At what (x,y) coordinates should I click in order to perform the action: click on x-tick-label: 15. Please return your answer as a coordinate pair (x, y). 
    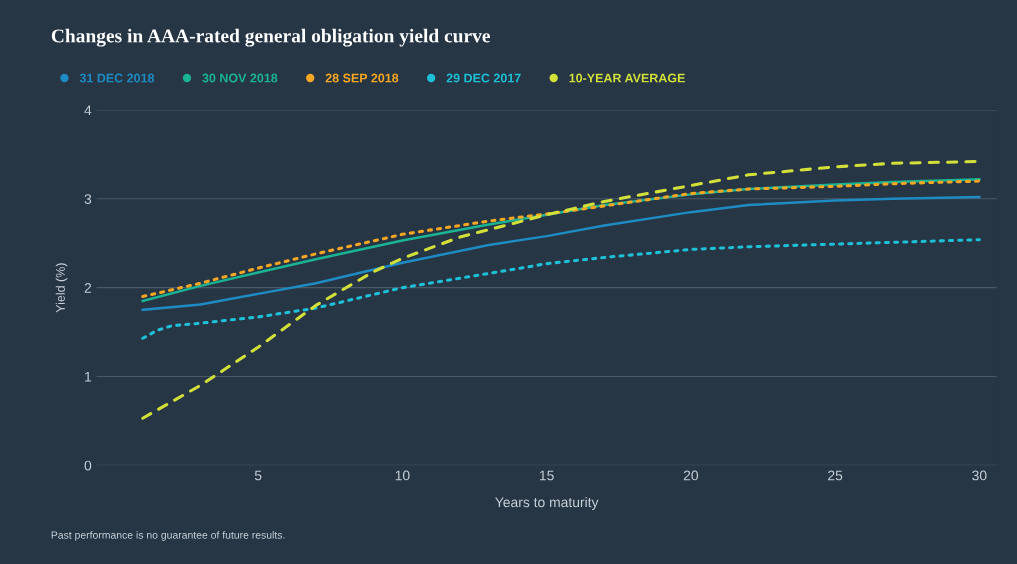
    Looking at the image, I should click on (546, 475).